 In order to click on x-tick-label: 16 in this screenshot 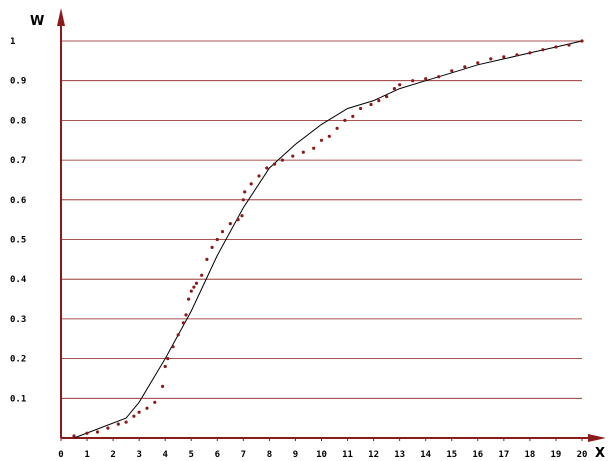, I will do `click(477, 455)`.